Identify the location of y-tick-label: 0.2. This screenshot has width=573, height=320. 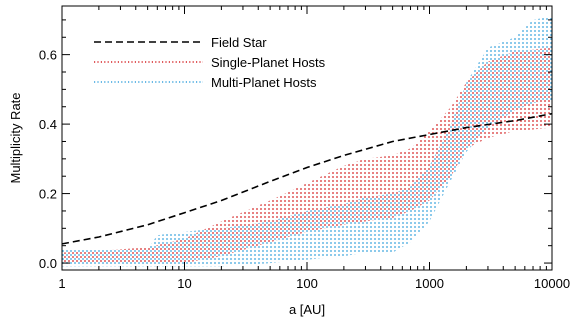
(48, 194).